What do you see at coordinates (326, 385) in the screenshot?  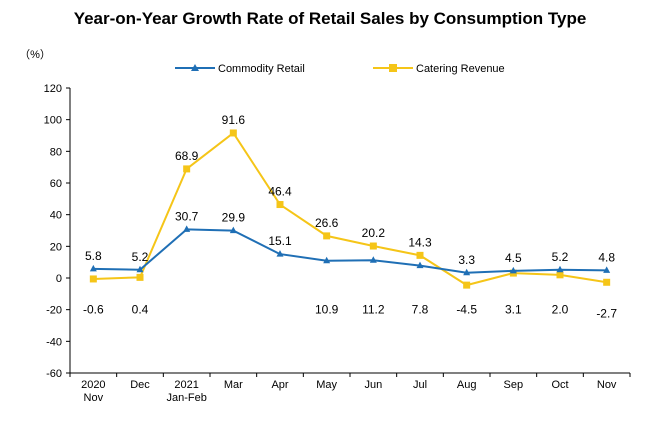 I see `x-tick-label: May` at bounding box center [326, 385].